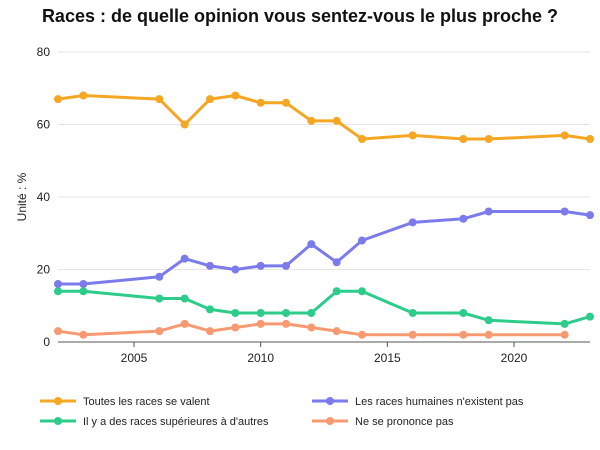  I want to click on legend-item: Il y a des races supérieures à d'autres, so click(154, 422).